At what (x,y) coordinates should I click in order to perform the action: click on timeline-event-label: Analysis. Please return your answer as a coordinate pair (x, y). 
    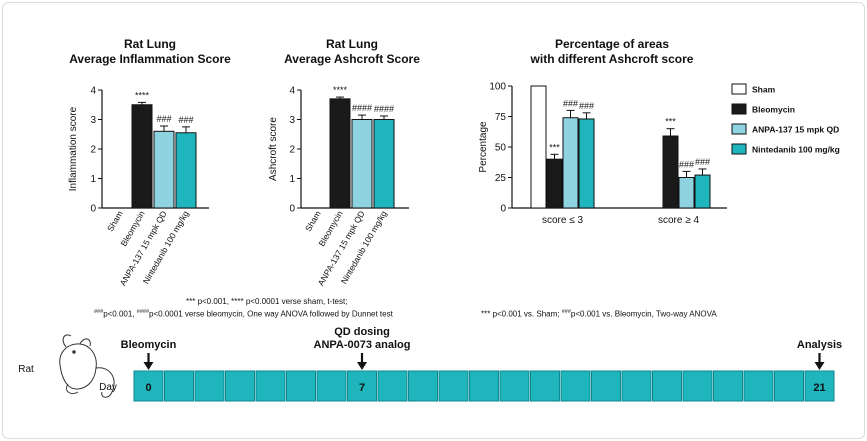
    Looking at the image, I should click on (819, 345).